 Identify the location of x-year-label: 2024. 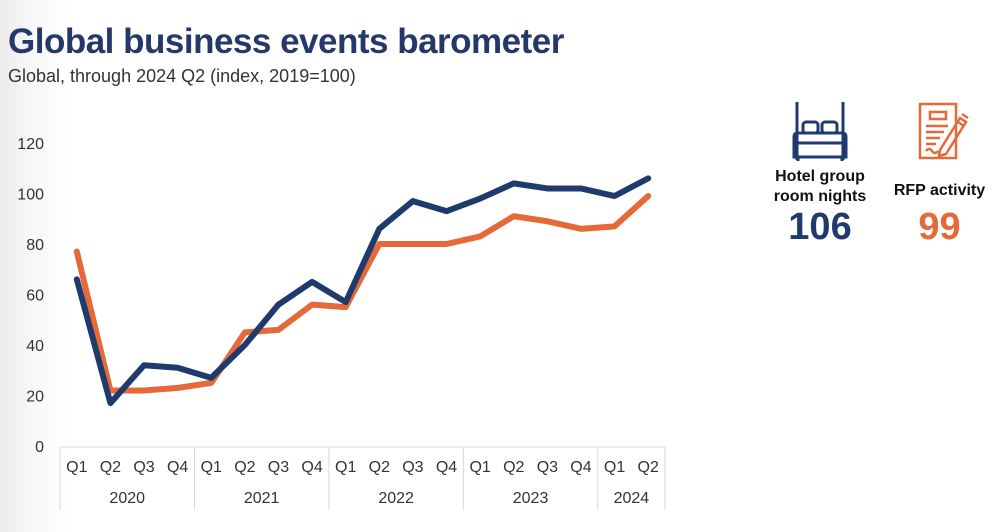
(632, 498).